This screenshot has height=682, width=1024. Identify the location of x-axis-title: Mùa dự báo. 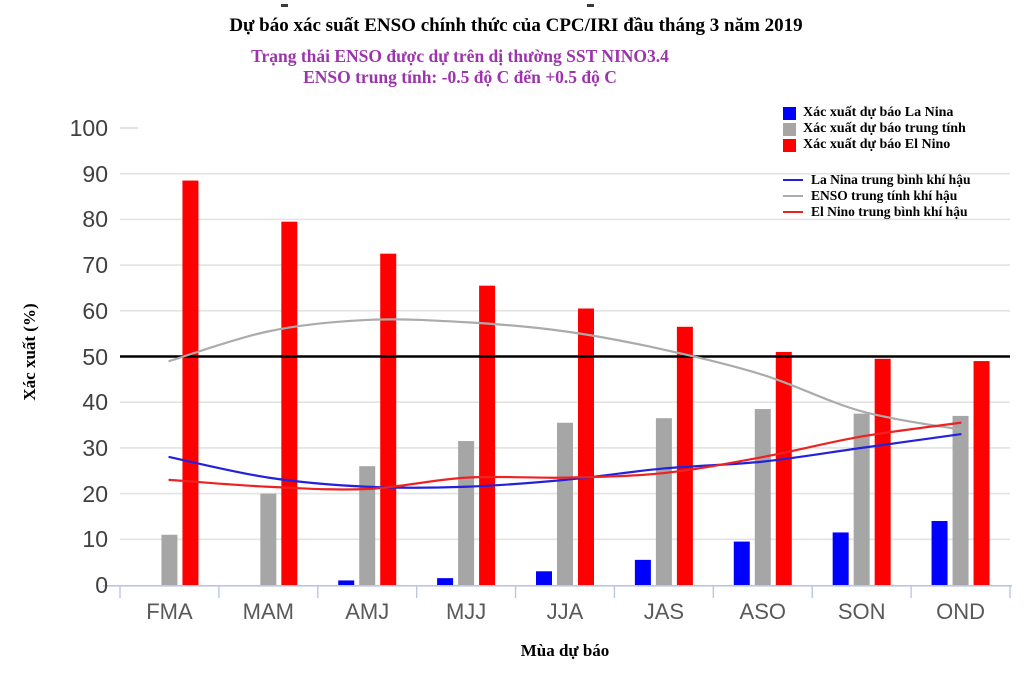
(565, 650).